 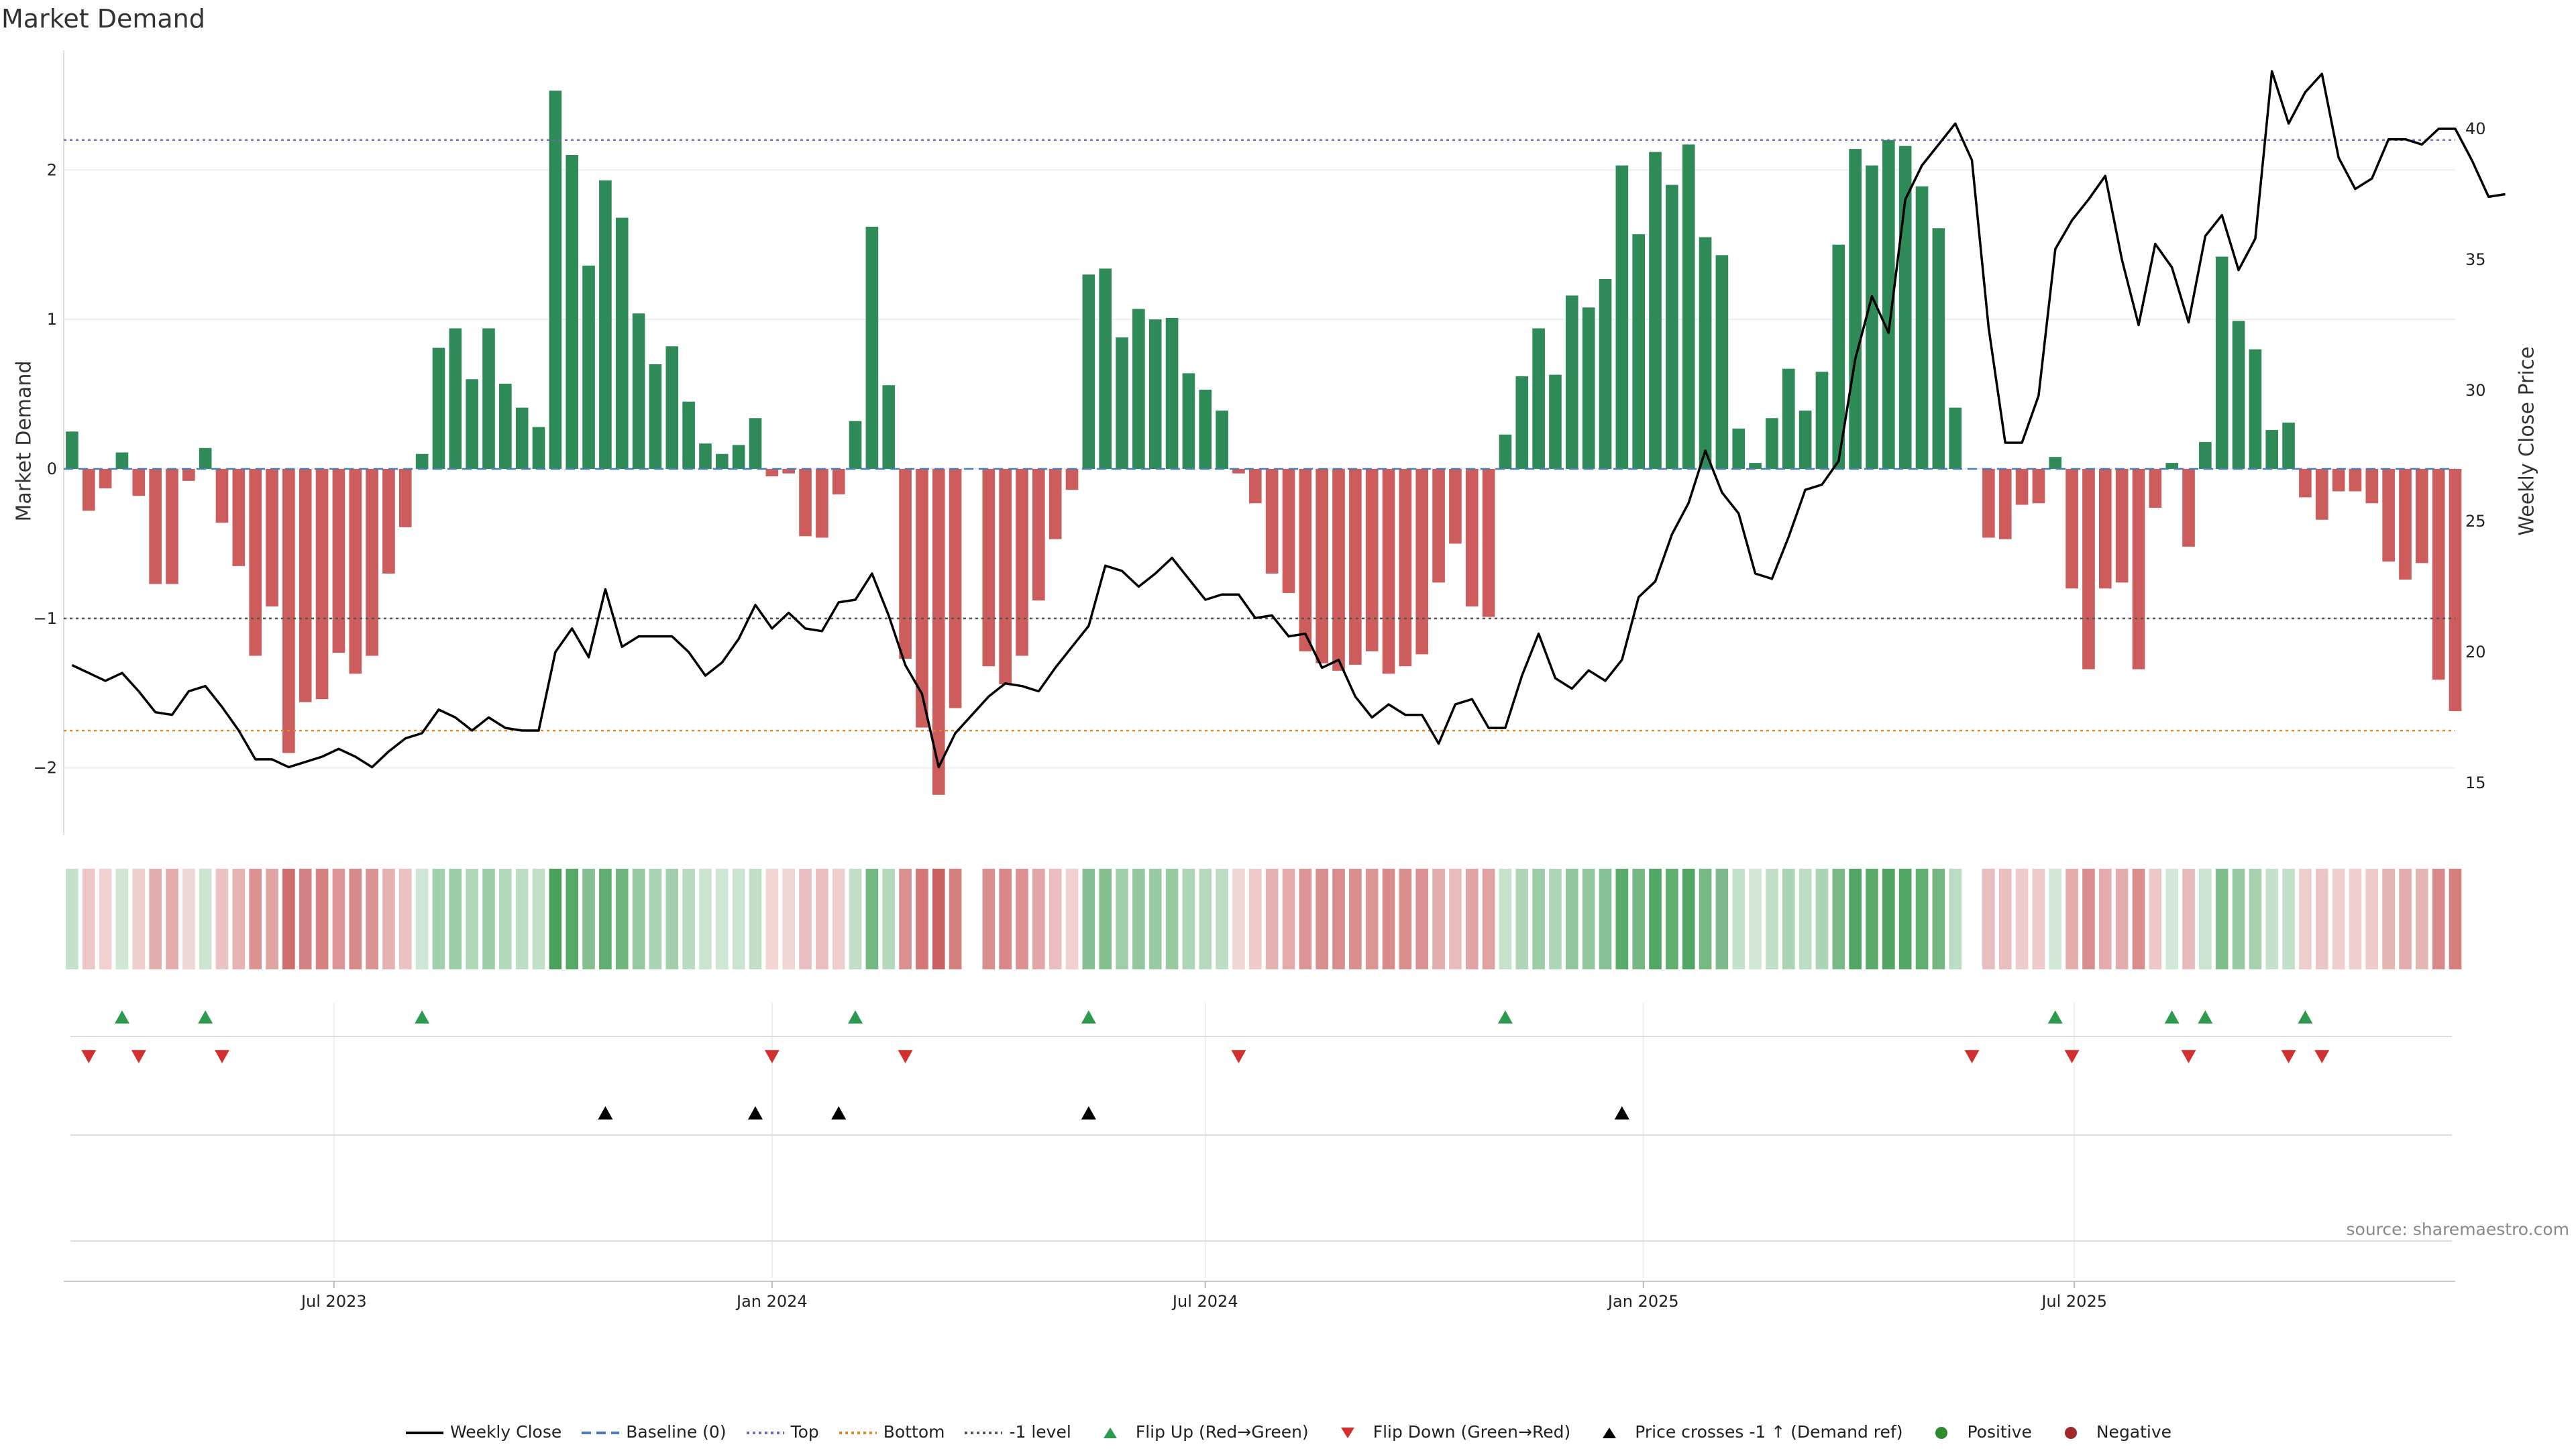 What do you see at coordinates (1472, 1431) in the screenshot?
I see `legend-label: Flip Down (Green→Red)` at bounding box center [1472, 1431].